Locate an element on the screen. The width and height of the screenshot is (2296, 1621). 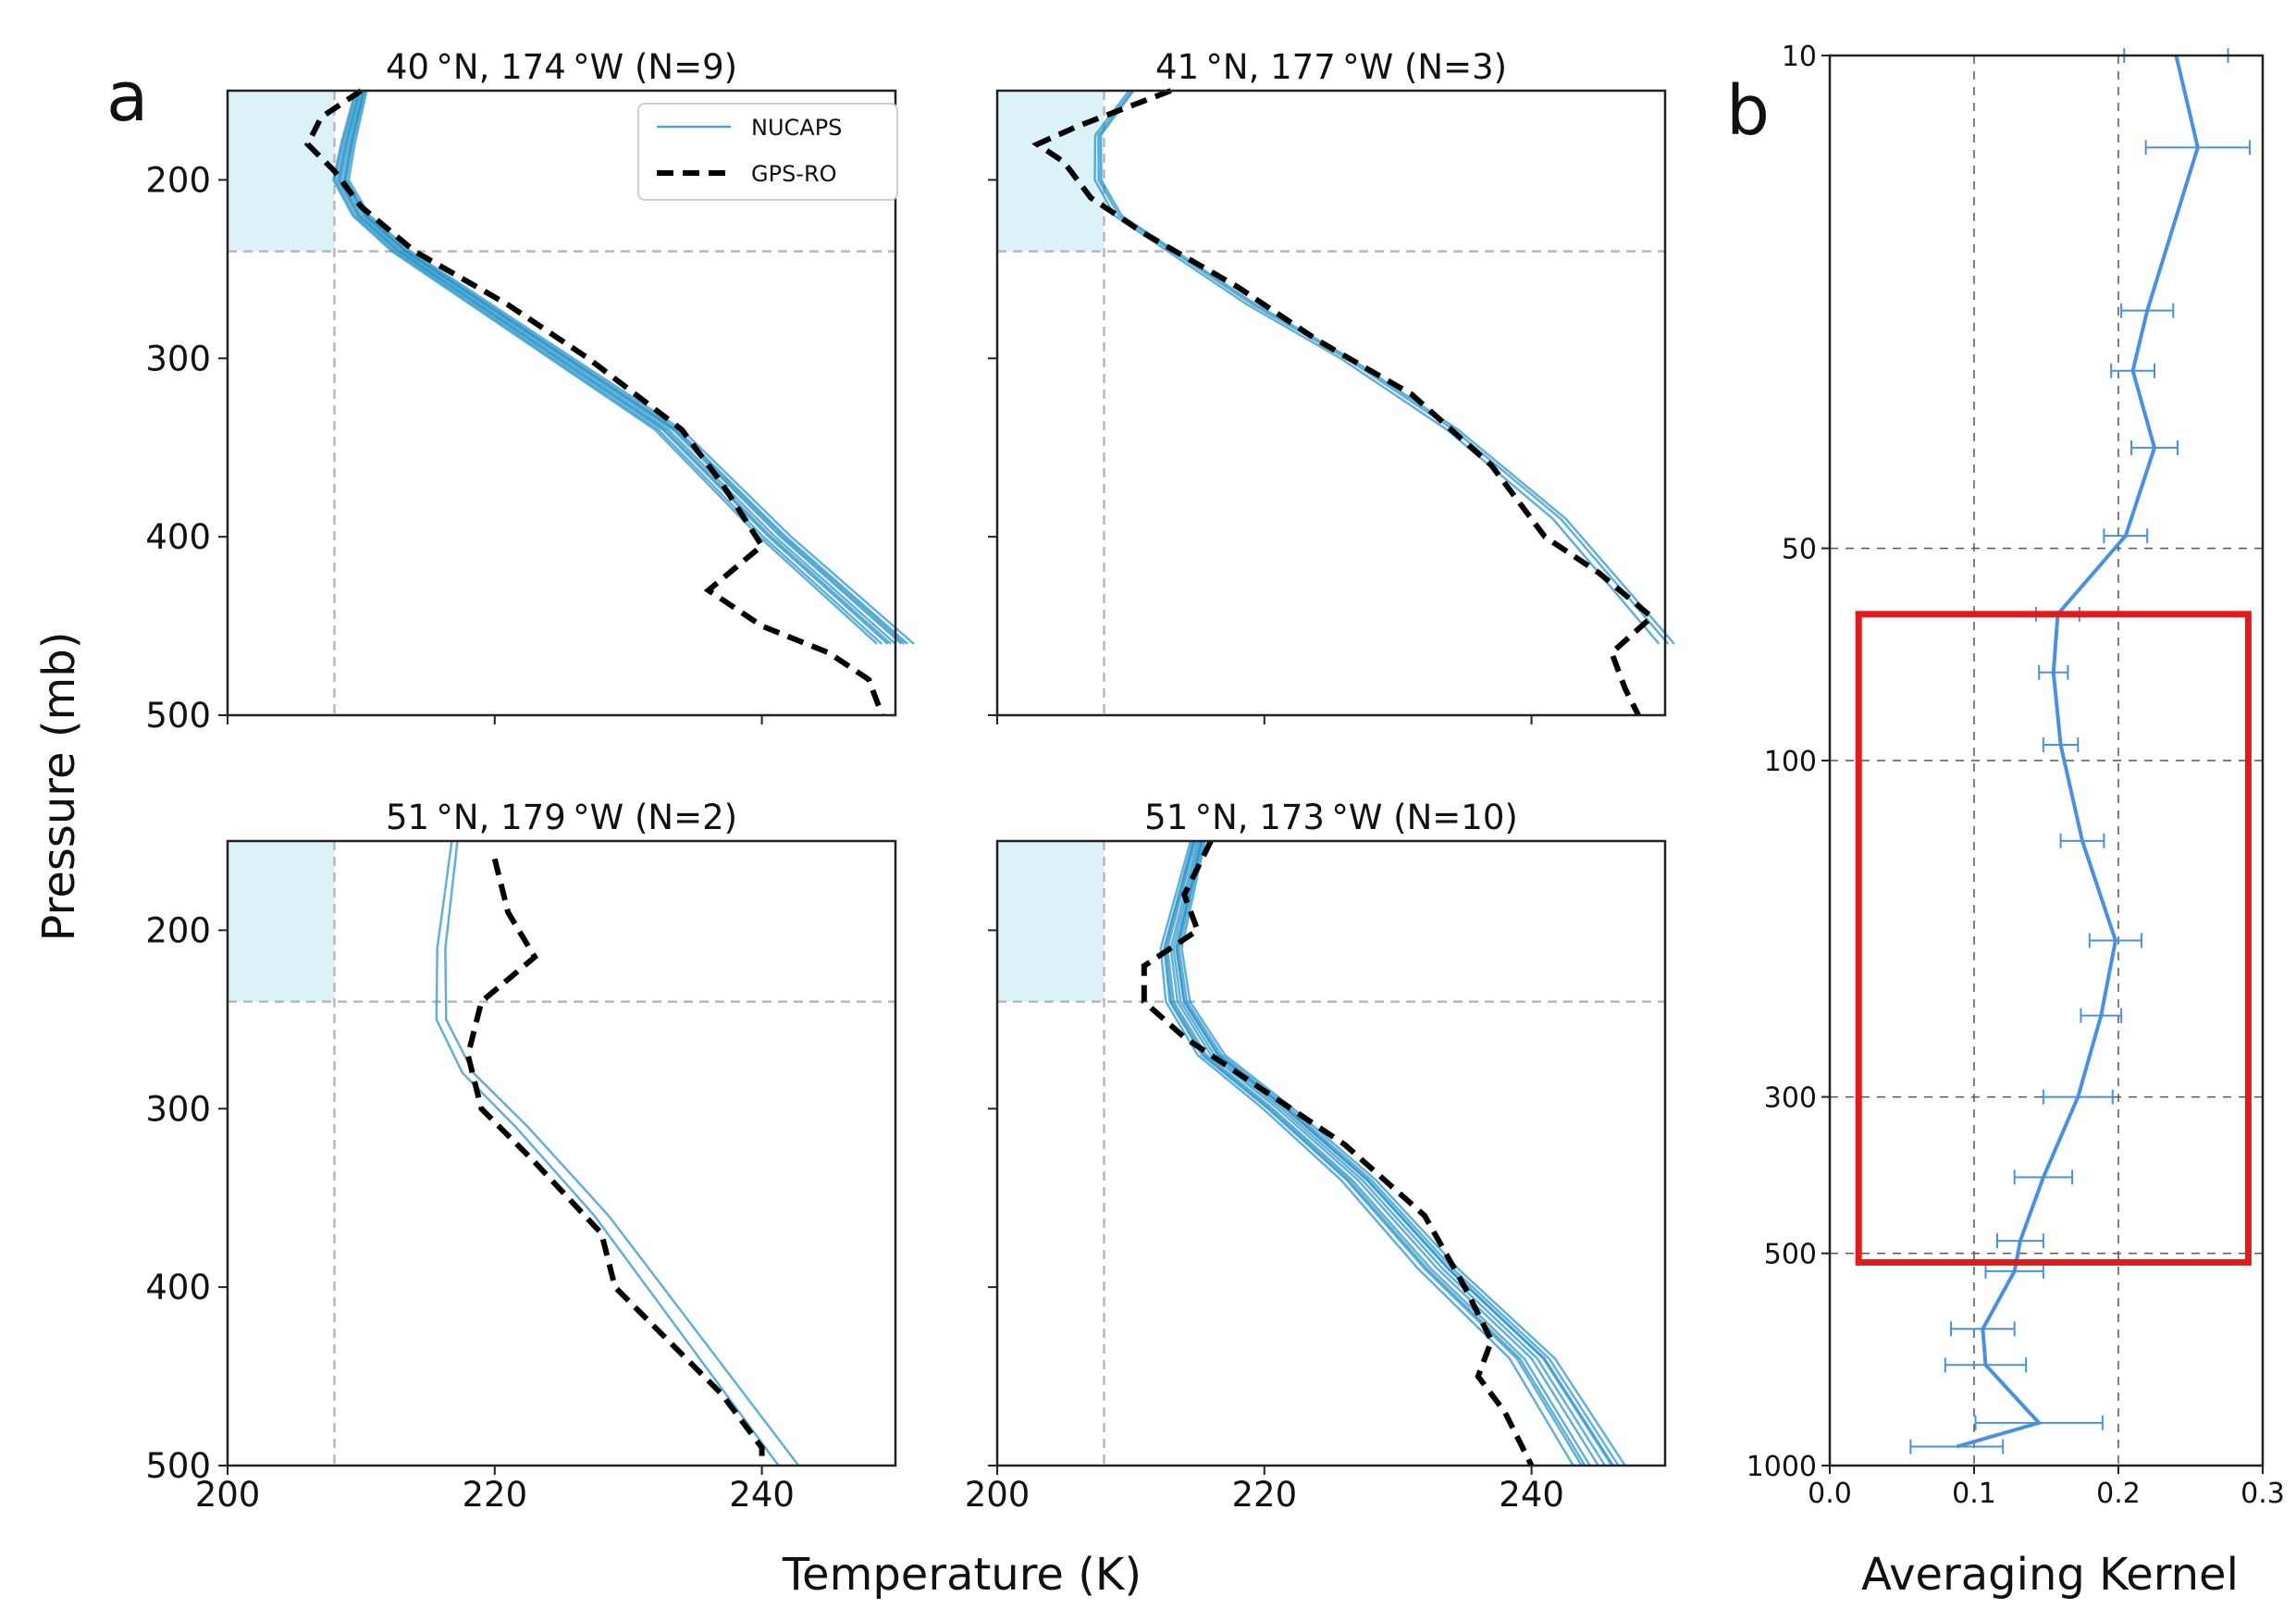
averaging-kernel-line is located at coordinates (2078, 752).